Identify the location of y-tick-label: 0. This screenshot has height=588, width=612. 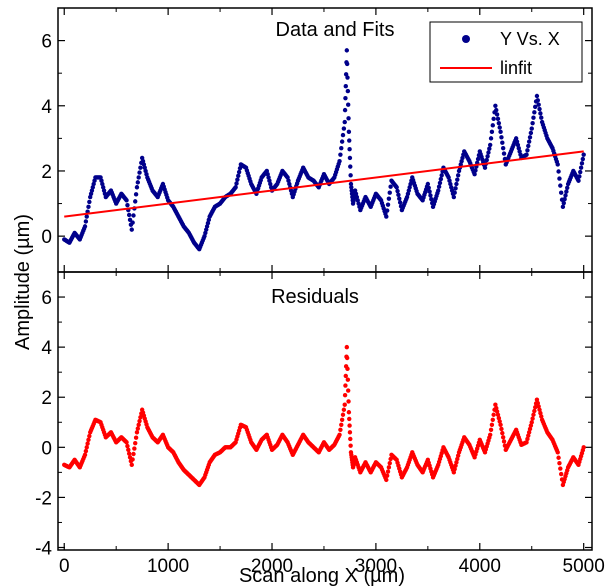
(46, 237).